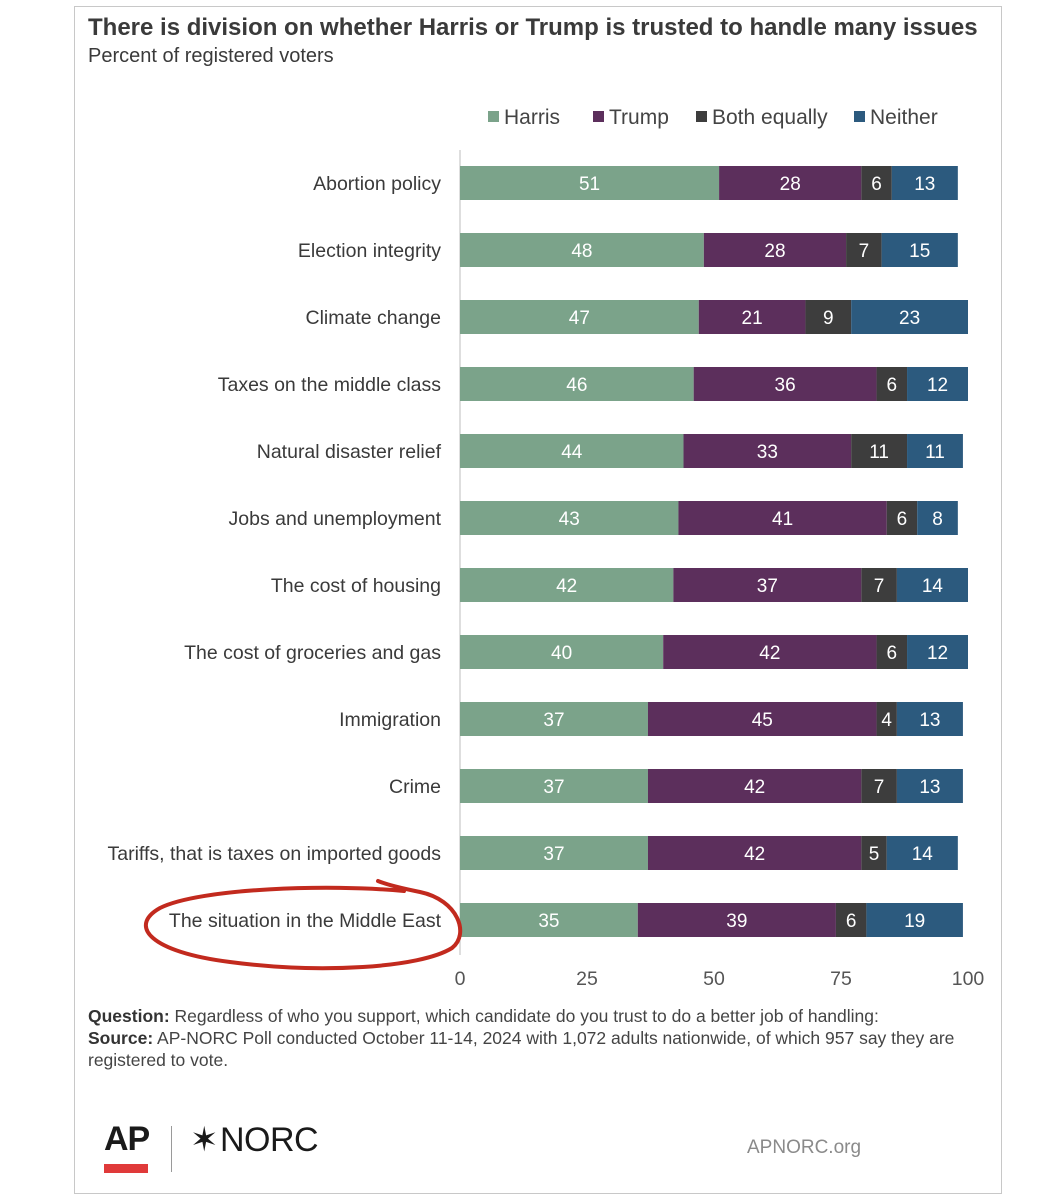 This screenshot has height=1200, width=1064. I want to click on category-label: Abortion policy, so click(377, 184).